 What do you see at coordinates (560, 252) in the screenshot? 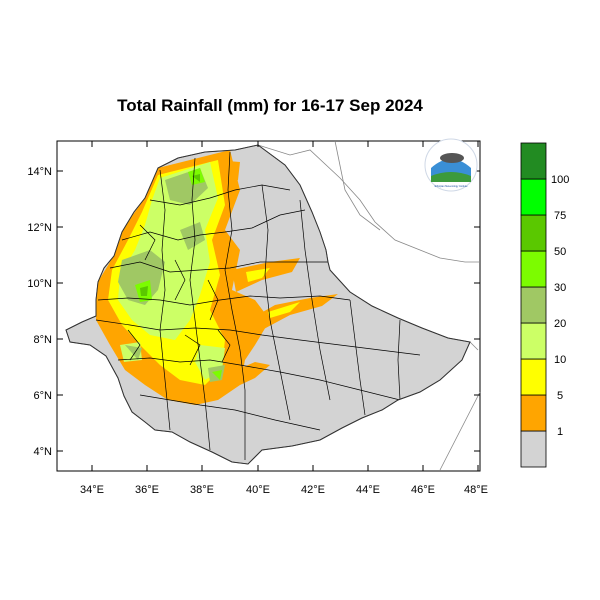
I see `colorbar-label: 50` at bounding box center [560, 252].